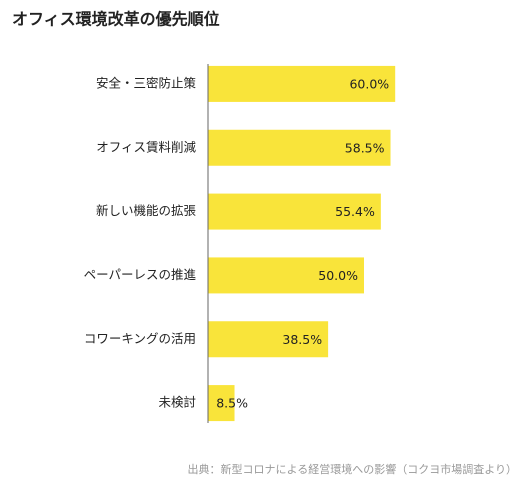 The width and height of the screenshot is (529, 488). Describe the element at coordinates (116, 19) in the screenshot. I see `chart-title: オフィス環境改革の優先順位` at that location.